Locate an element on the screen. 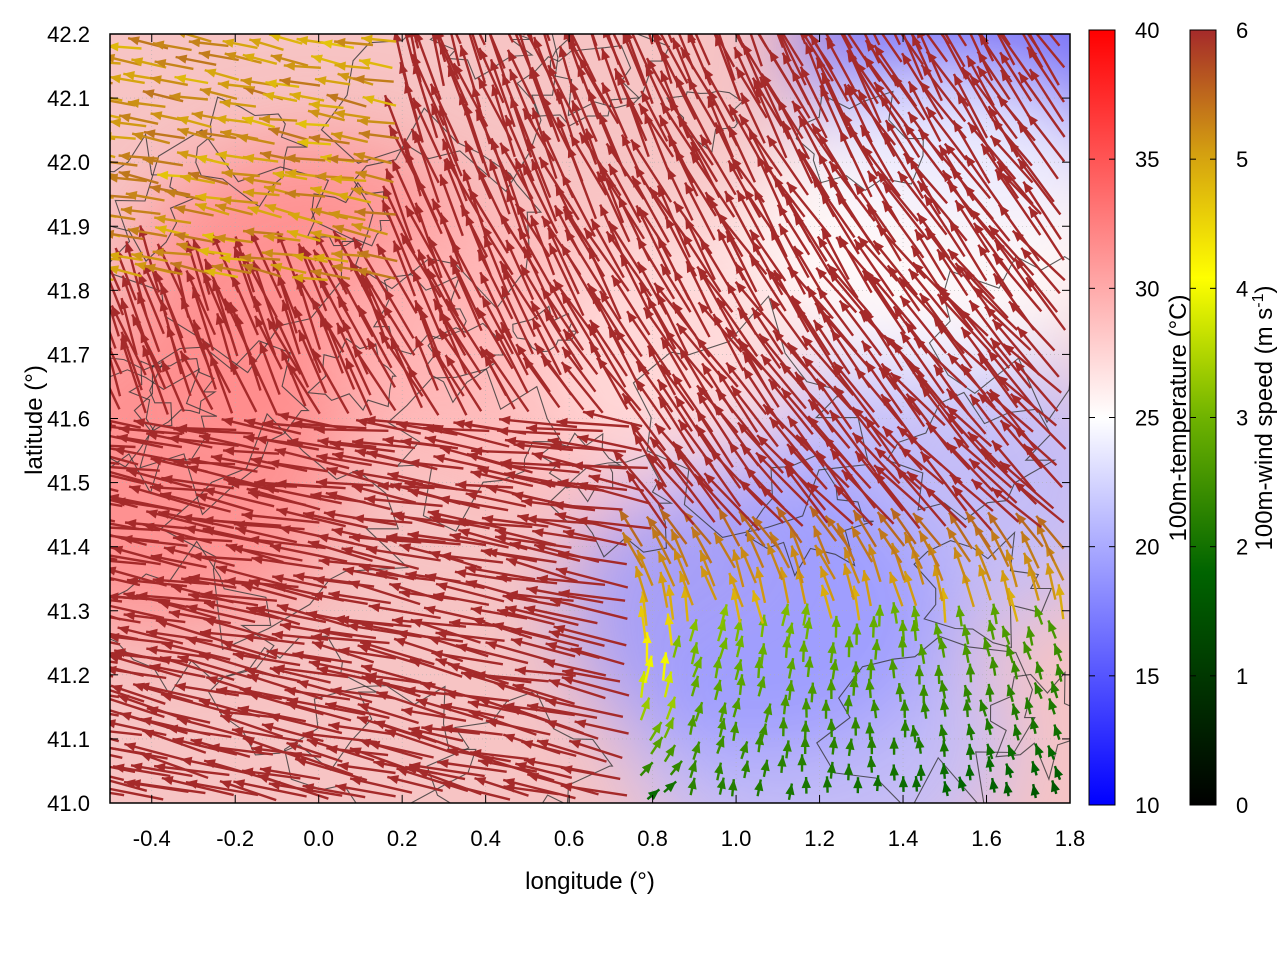 The width and height of the screenshot is (1280, 960). y-tick-label: 42.0 is located at coordinates (68, 162).